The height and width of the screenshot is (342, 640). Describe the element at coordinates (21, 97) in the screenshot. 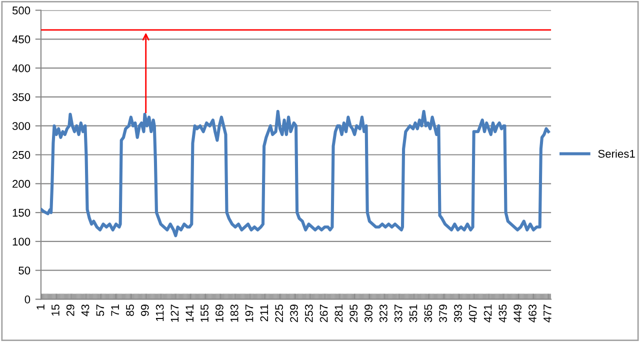

I see `y-tick-label: 350` at that location.